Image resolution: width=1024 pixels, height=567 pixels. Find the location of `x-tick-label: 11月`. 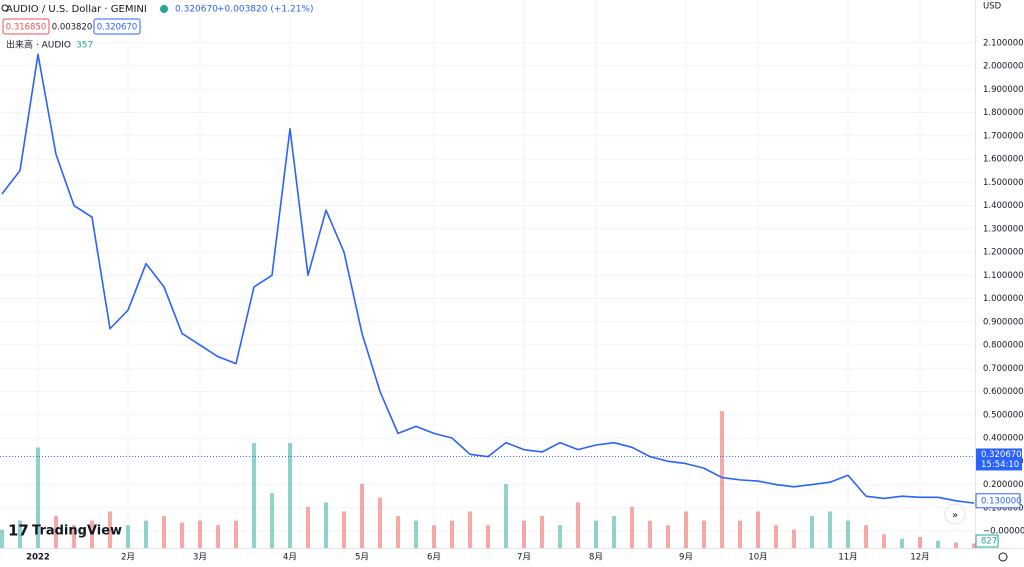

x-tick-label: 11月 is located at coordinates (847, 558).